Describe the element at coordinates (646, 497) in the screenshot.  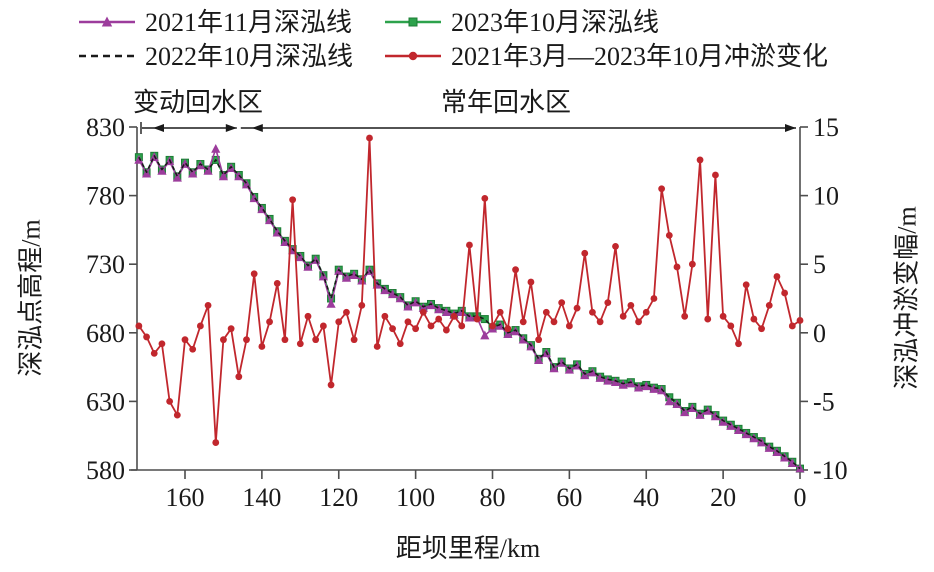
I see `x-tick-label: 40` at that location.